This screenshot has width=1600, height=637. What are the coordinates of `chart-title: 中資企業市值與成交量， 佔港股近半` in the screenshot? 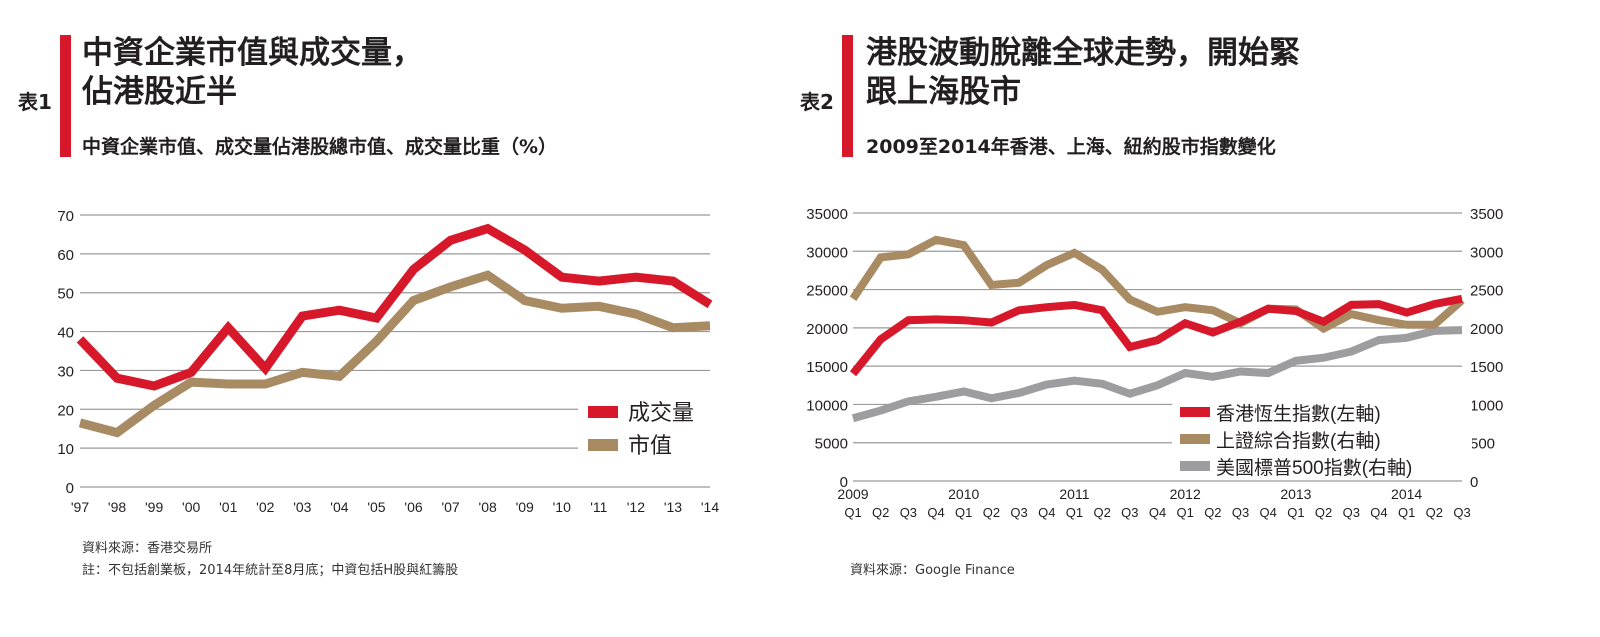 It's located at (252, 72).